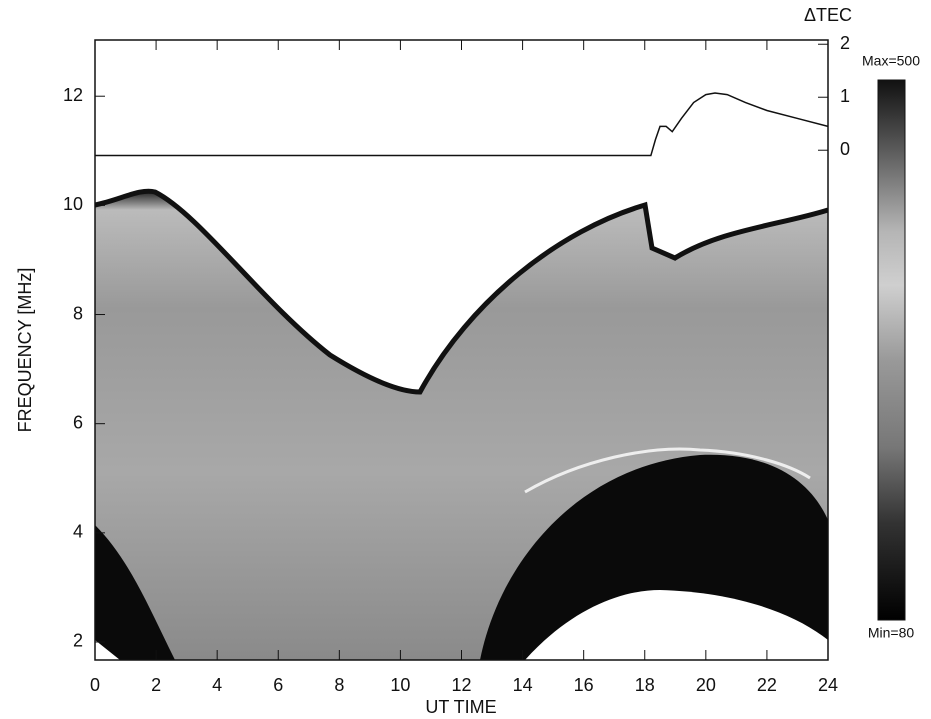  I want to click on x-tick-label: 24, so click(828, 685).